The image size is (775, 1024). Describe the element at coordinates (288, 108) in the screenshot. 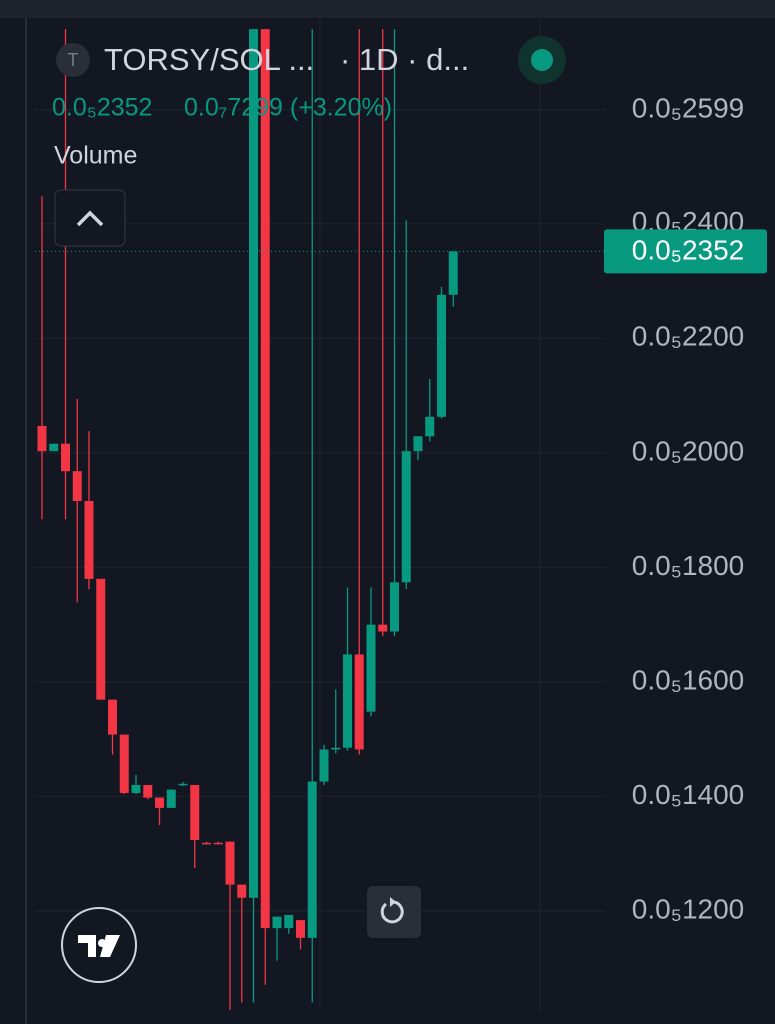

I see `change: 0.0₇7299 (+3.20%)` at that location.